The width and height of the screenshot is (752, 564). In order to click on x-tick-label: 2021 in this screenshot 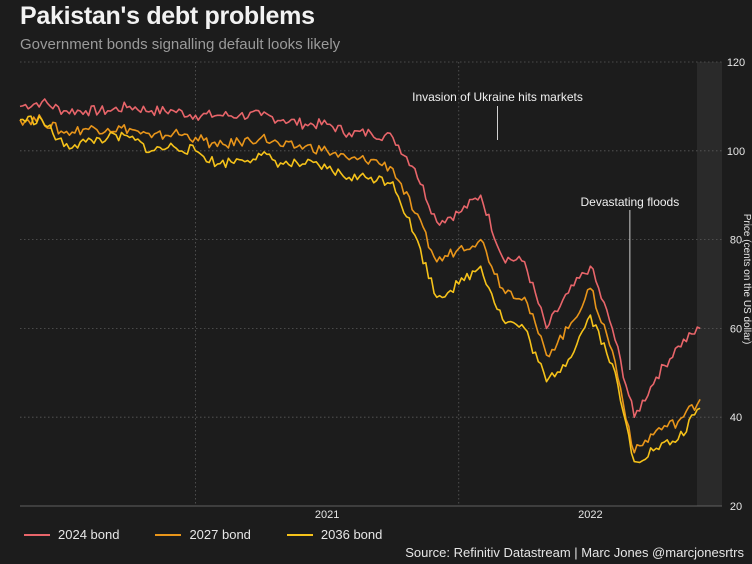, I will do `click(327, 515)`.